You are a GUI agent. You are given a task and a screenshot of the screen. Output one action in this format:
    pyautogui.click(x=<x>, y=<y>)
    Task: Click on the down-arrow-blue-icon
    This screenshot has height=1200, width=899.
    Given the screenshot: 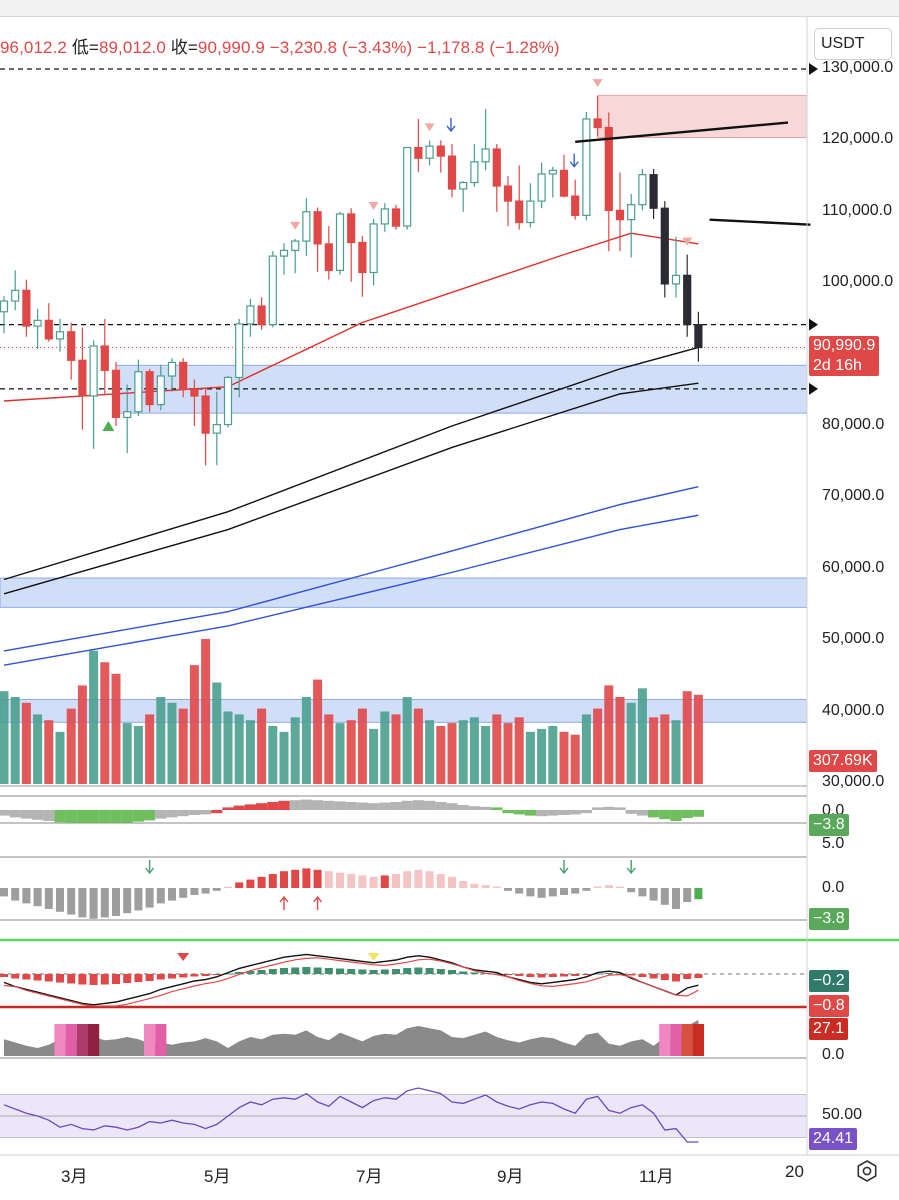 What is the action you would take?
    pyautogui.click(x=574, y=160)
    